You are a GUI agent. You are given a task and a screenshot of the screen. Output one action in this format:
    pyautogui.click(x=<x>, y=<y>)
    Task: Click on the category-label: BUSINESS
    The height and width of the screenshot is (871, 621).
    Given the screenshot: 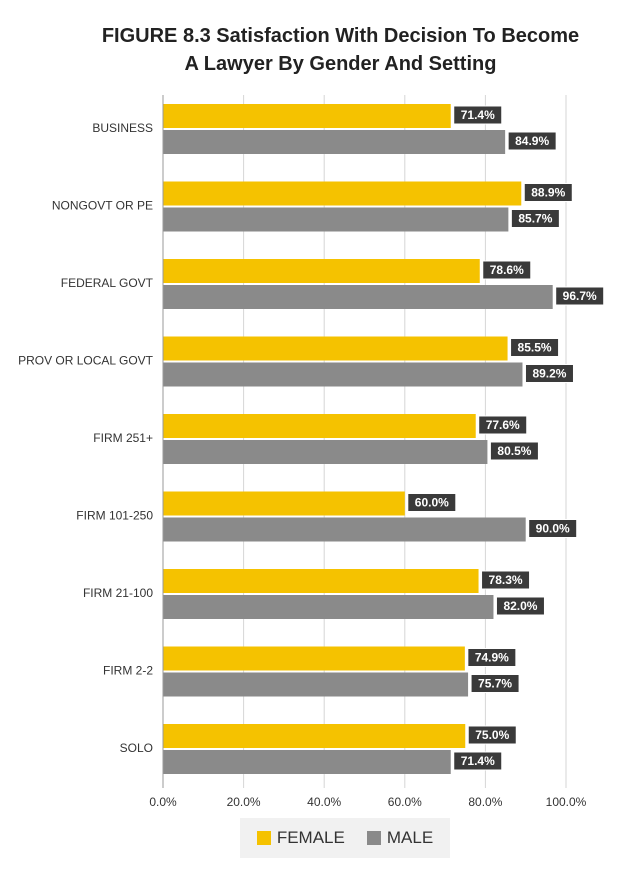 What is the action you would take?
    pyautogui.click(x=122, y=128)
    